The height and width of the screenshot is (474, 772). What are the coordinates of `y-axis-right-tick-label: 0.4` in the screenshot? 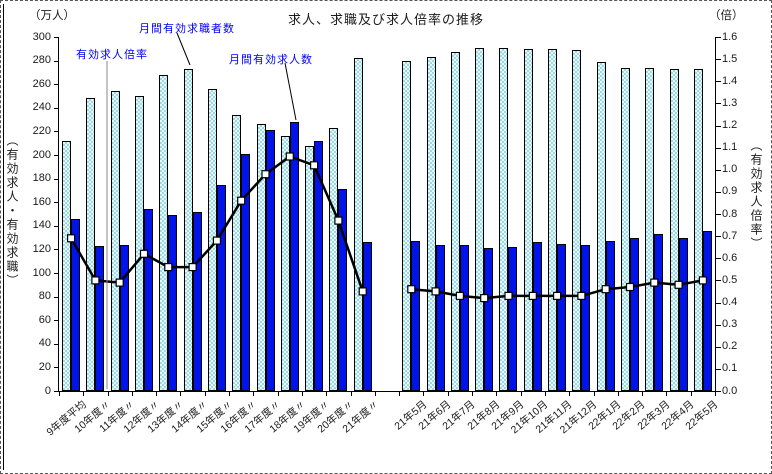 It's located at (730, 302).